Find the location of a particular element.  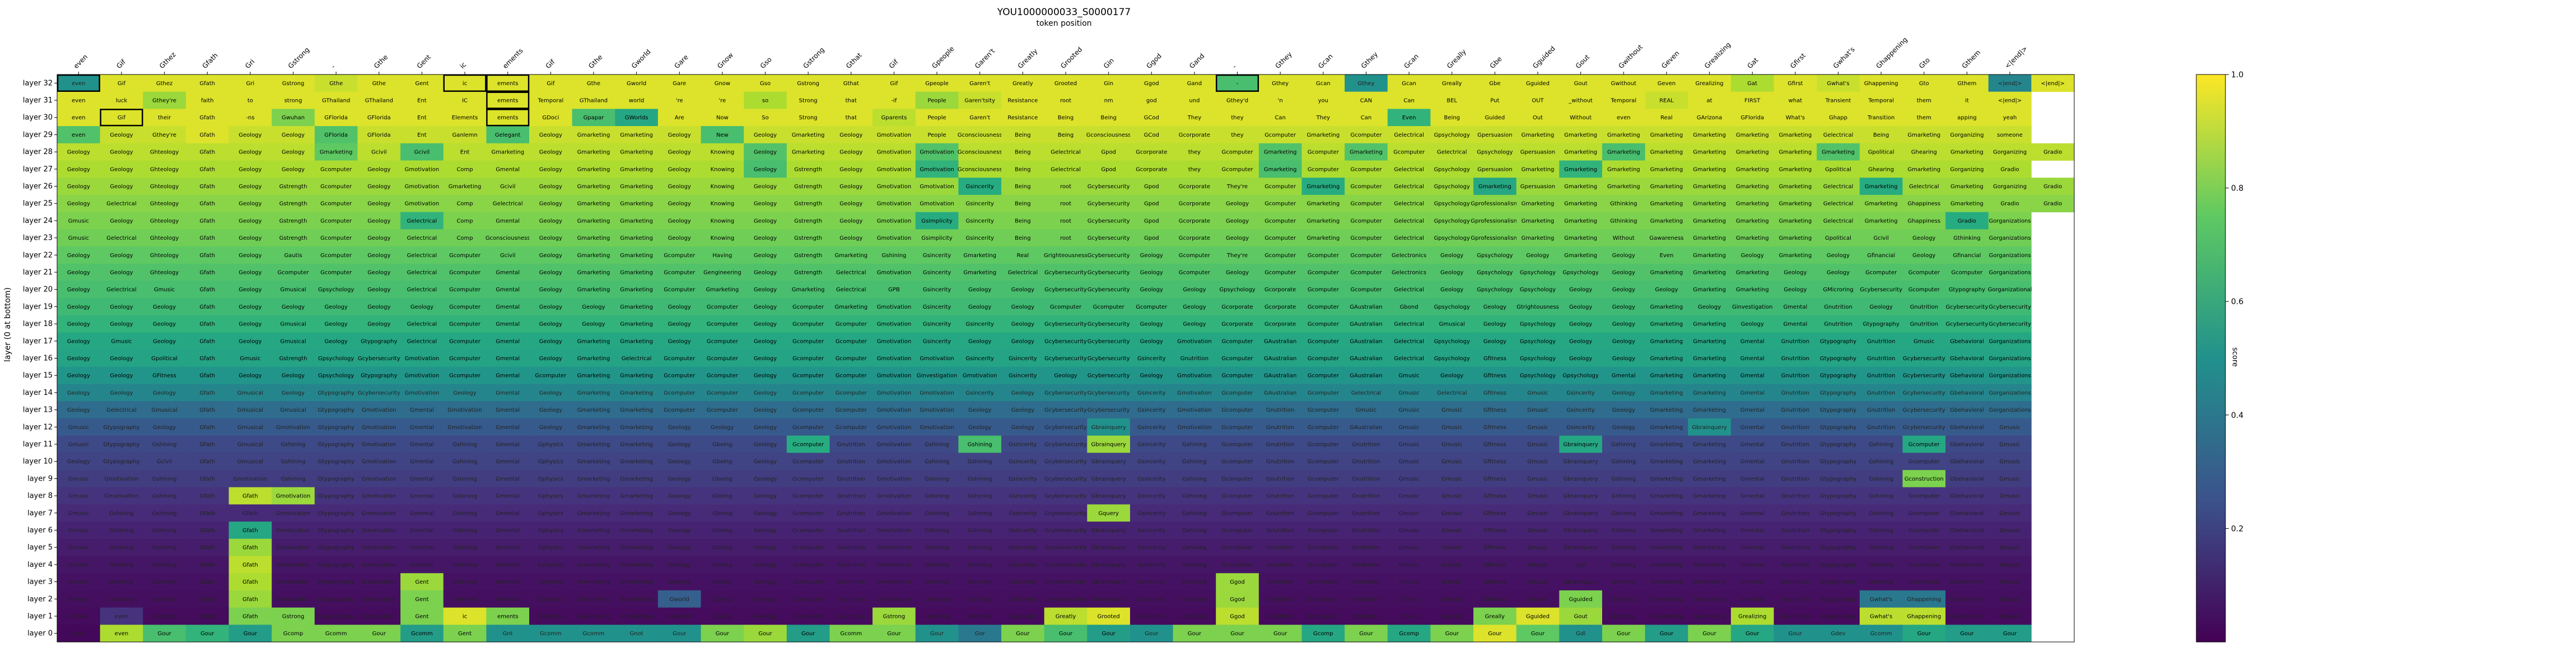

cell-label: Gcan is located at coordinates (1324, 84).